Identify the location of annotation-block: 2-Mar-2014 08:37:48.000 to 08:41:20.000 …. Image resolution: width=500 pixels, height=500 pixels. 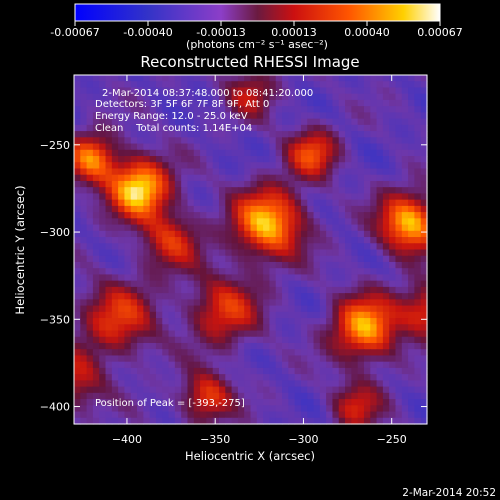
(204, 111).